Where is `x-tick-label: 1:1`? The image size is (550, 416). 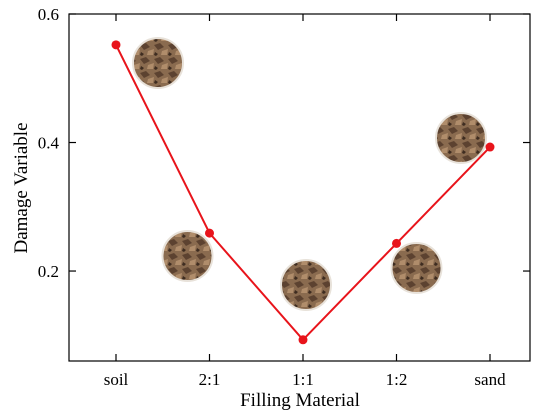
x-tick-label: 1:1 is located at coordinates (303, 379).